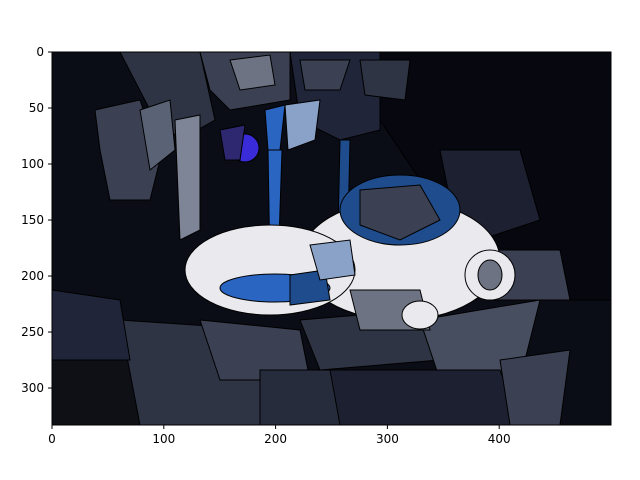  What do you see at coordinates (32, 332) in the screenshot?
I see `y-tick-label: 250` at bounding box center [32, 332].